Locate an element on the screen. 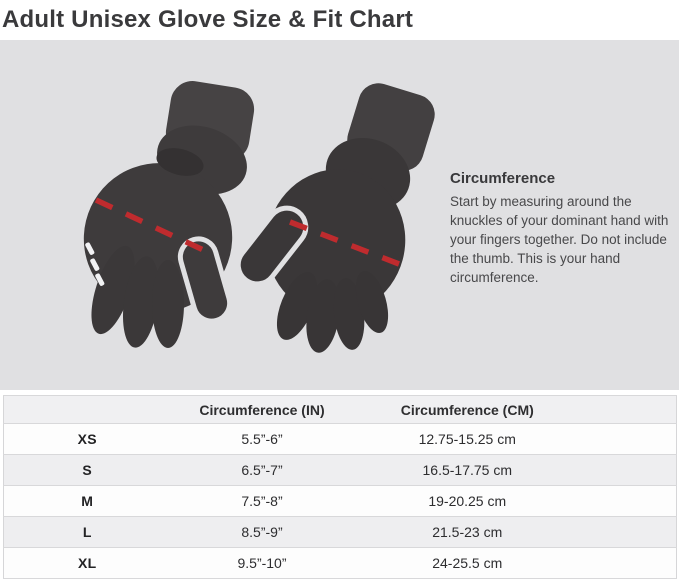 The height and width of the screenshot is (582, 679). table-row: XS 5.5”-6” 12.75-15.25 cm is located at coordinates (340, 439).